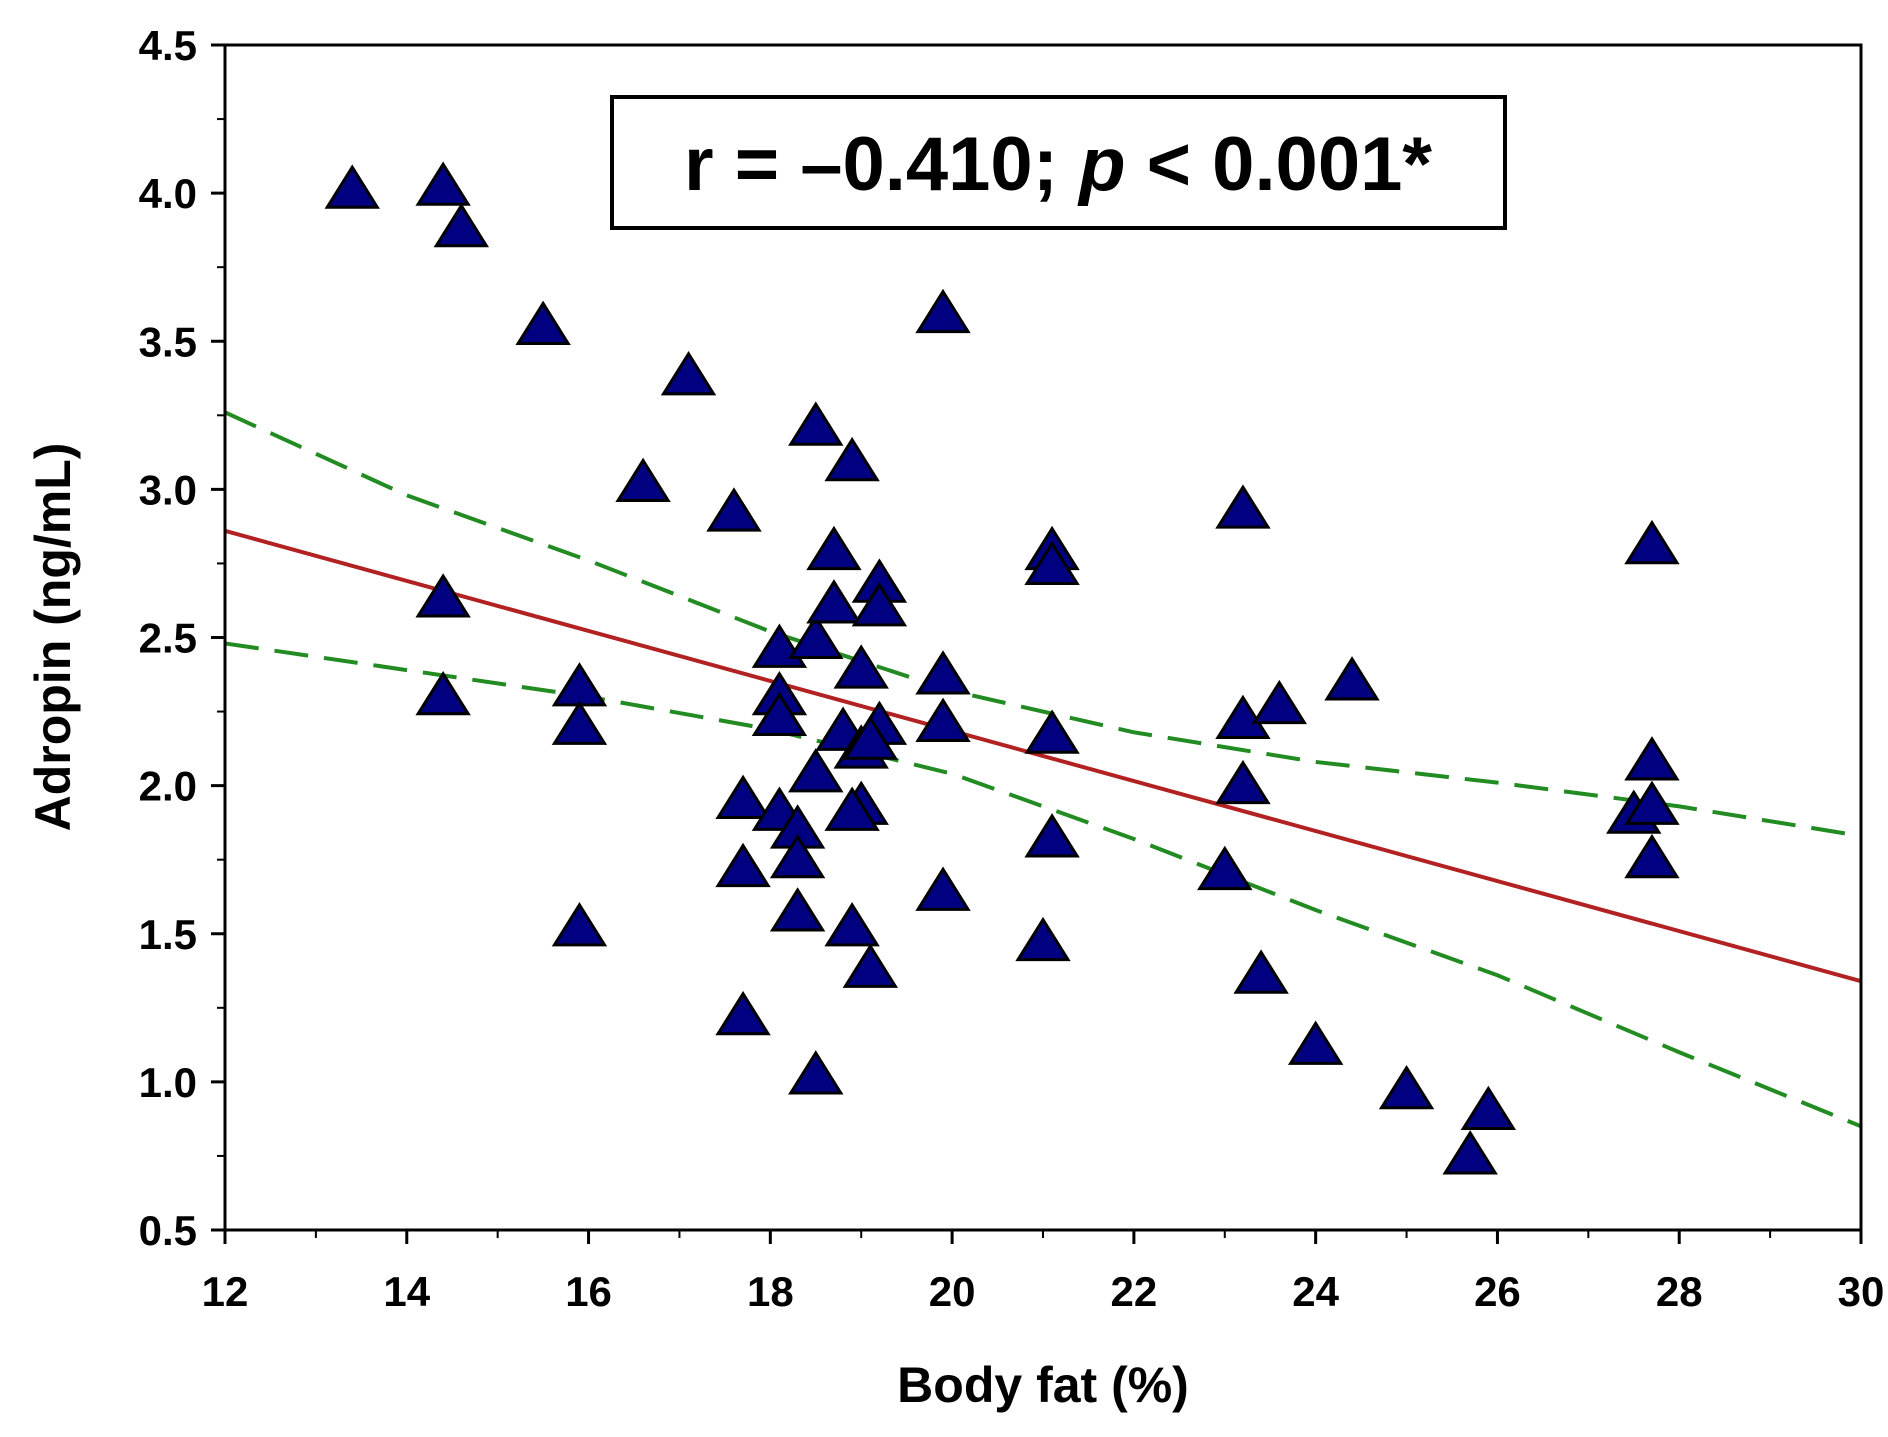  I want to click on x-tick-label: 30, so click(1861, 1291).